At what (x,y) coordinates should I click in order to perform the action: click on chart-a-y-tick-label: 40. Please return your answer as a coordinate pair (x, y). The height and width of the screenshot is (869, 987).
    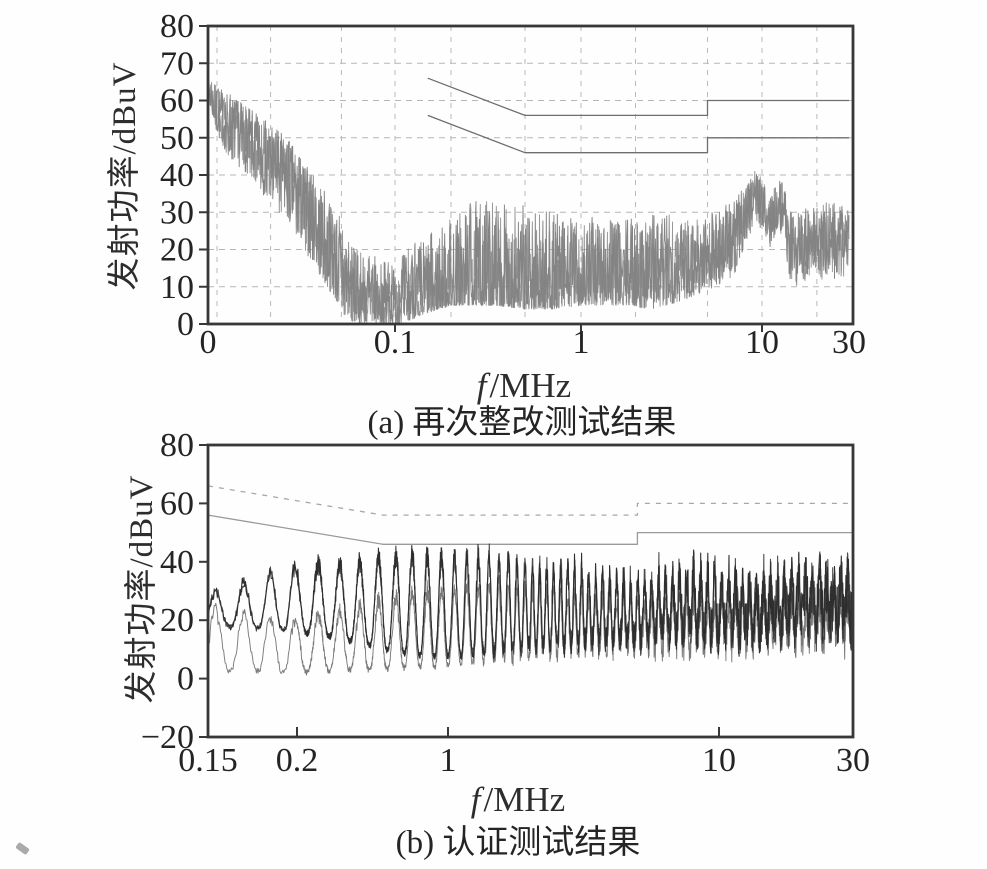
    Looking at the image, I should click on (177, 175).